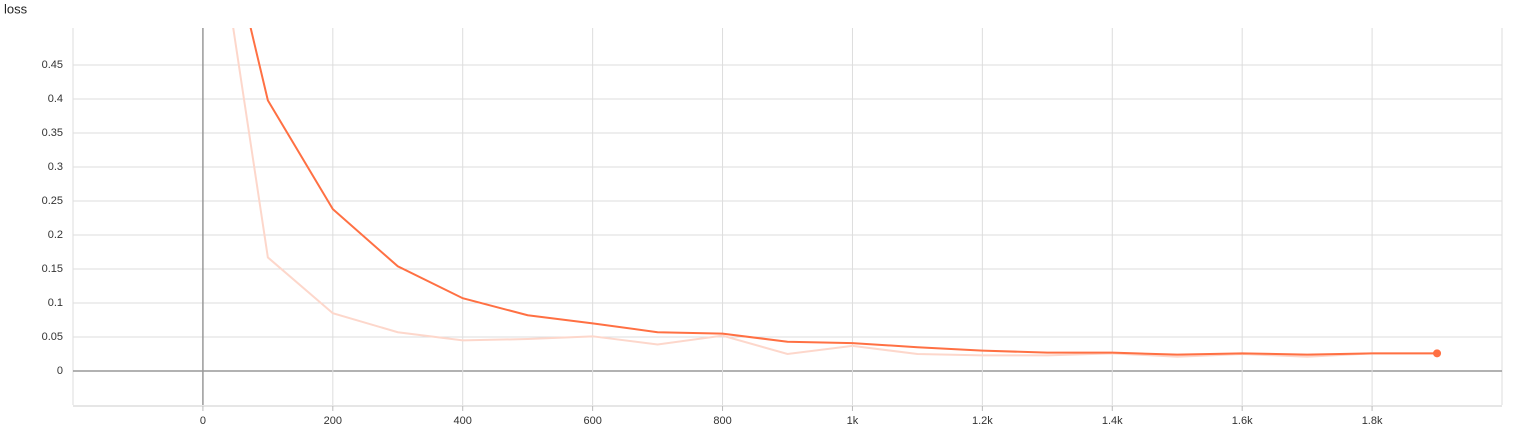  What do you see at coordinates (203, 421) in the screenshot?
I see `x-tick-label: 0` at bounding box center [203, 421].